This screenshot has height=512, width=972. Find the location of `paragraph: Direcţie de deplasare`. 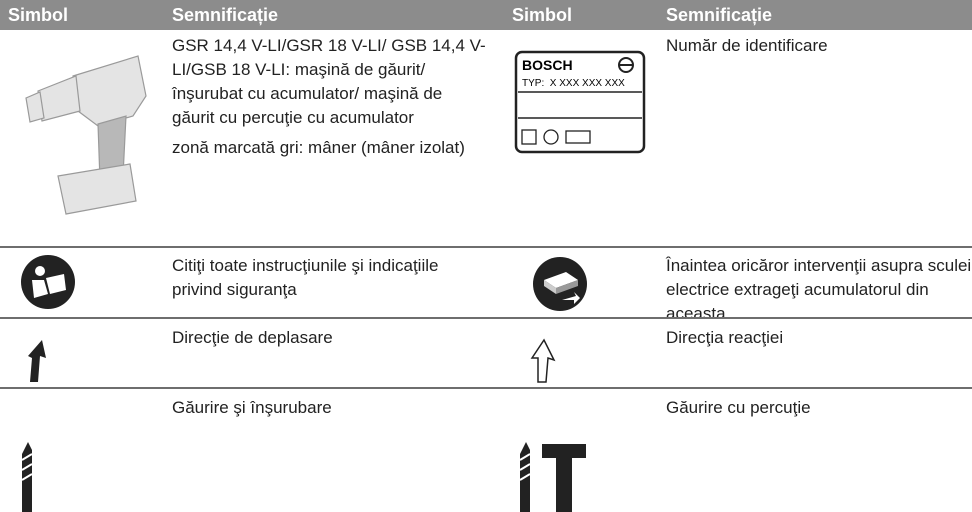

paragraph: Direcţie de deplasare is located at coordinates (252, 337).